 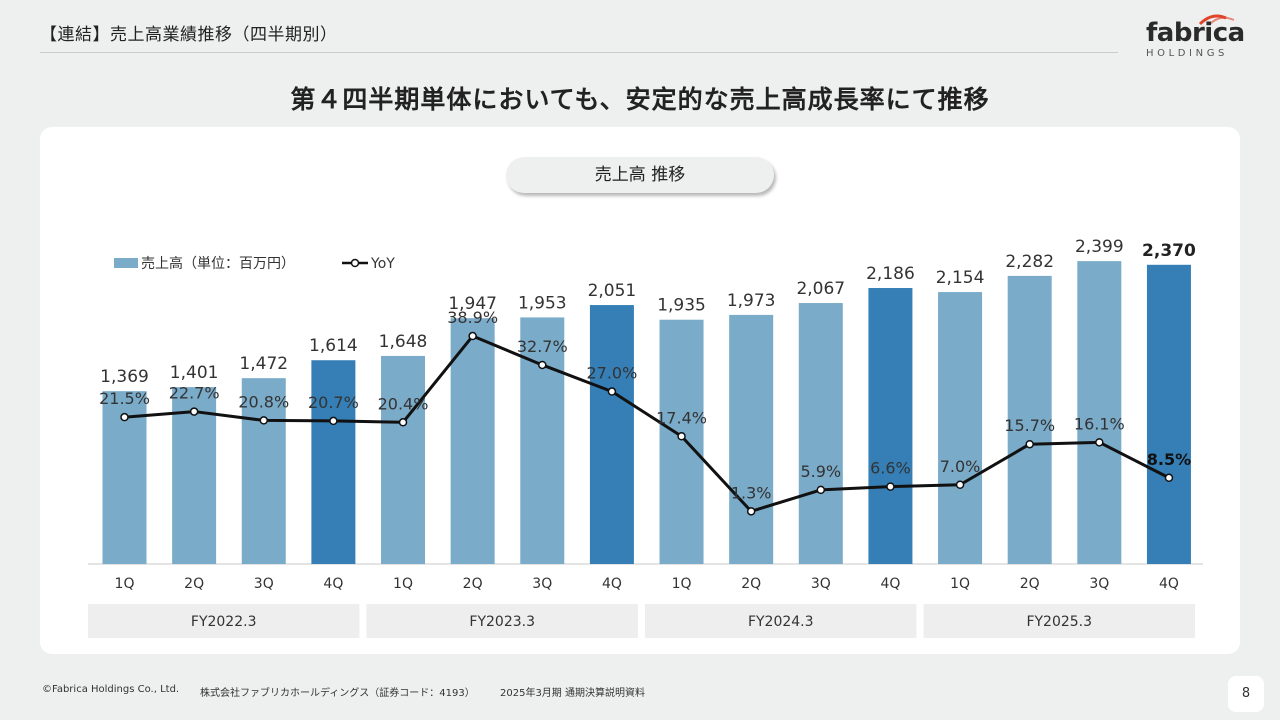 What do you see at coordinates (218, 263) in the screenshot?
I see `legend-bar-label: 売上高（単位：百万円）` at bounding box center [218, 263].